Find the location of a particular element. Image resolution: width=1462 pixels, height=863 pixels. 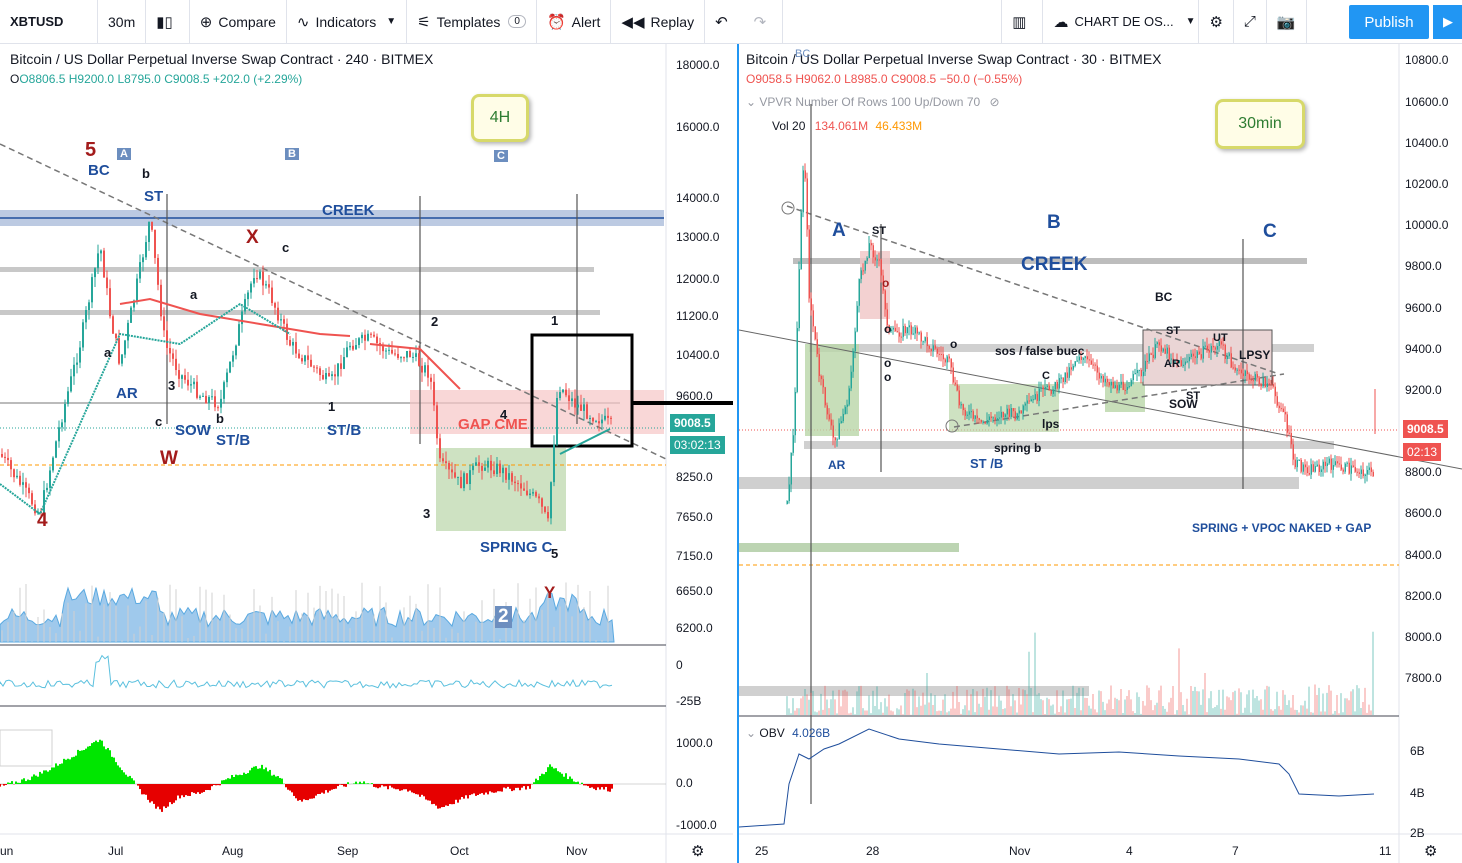

compare-button: ⊕ Compare is located at coordinates (238, 22).